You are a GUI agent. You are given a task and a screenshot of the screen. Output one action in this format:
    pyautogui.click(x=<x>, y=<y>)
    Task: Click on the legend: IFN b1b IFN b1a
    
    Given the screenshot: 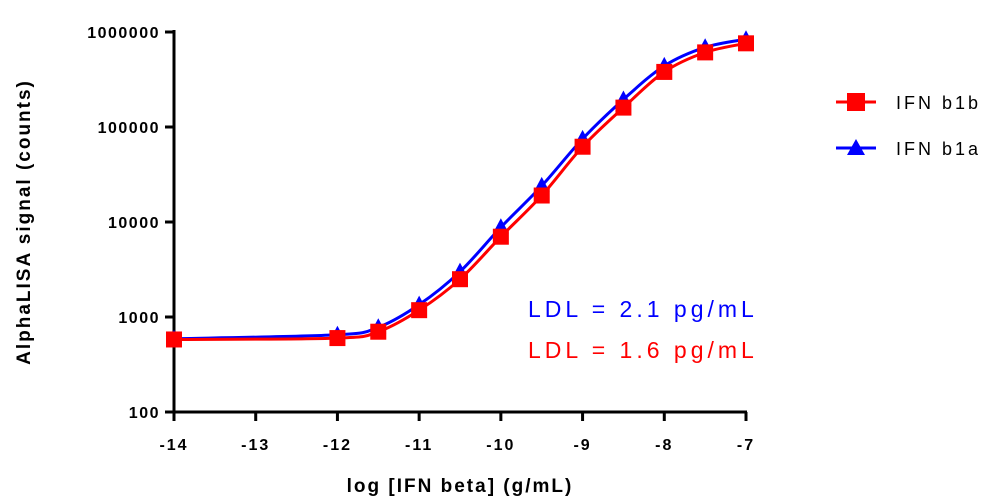 What is the action you would take?
    pyautogui.click(x=908, y=126)
    